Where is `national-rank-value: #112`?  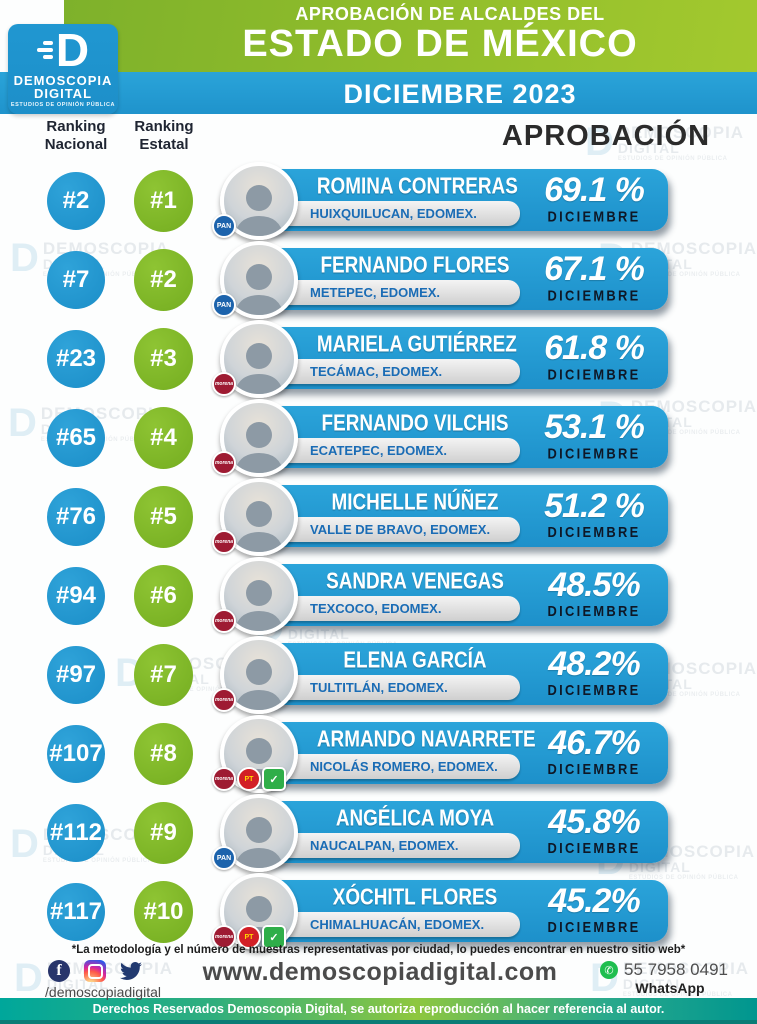 national-rank-value: #112 is located at coordinates (76, 832).